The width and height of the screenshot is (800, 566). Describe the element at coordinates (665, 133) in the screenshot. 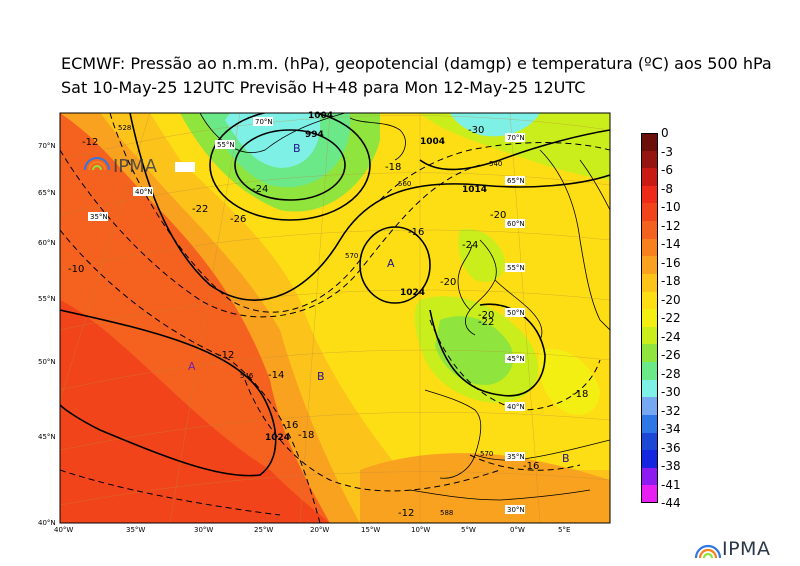

I see `colorbar-label: 0` at that location.